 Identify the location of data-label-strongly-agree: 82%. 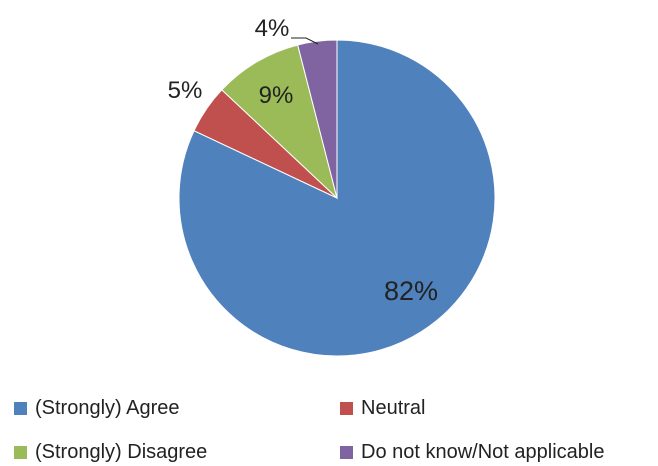
(411, 291).